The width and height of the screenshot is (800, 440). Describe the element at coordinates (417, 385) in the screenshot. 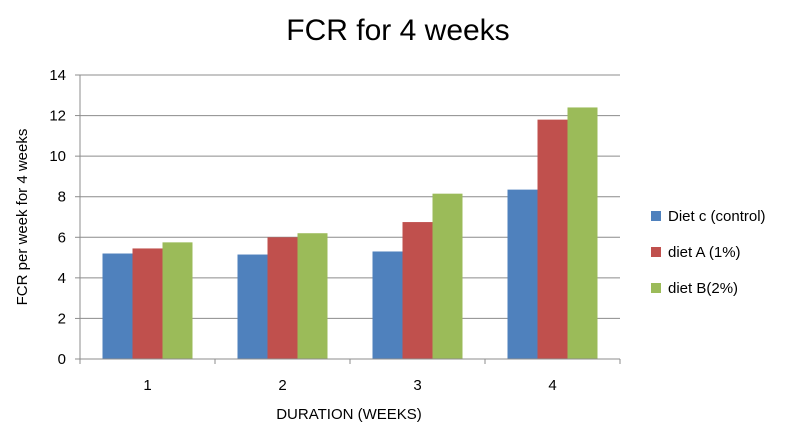

I see `x-tick-label: 3` at that location.